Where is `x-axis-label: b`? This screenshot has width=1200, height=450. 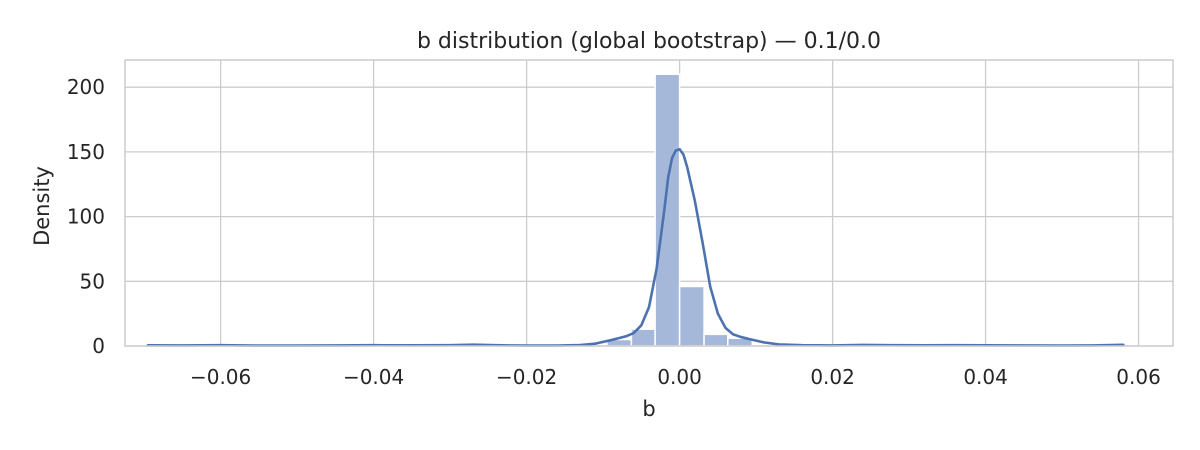
x-axis-label: b is located at coordinates (648, 409).